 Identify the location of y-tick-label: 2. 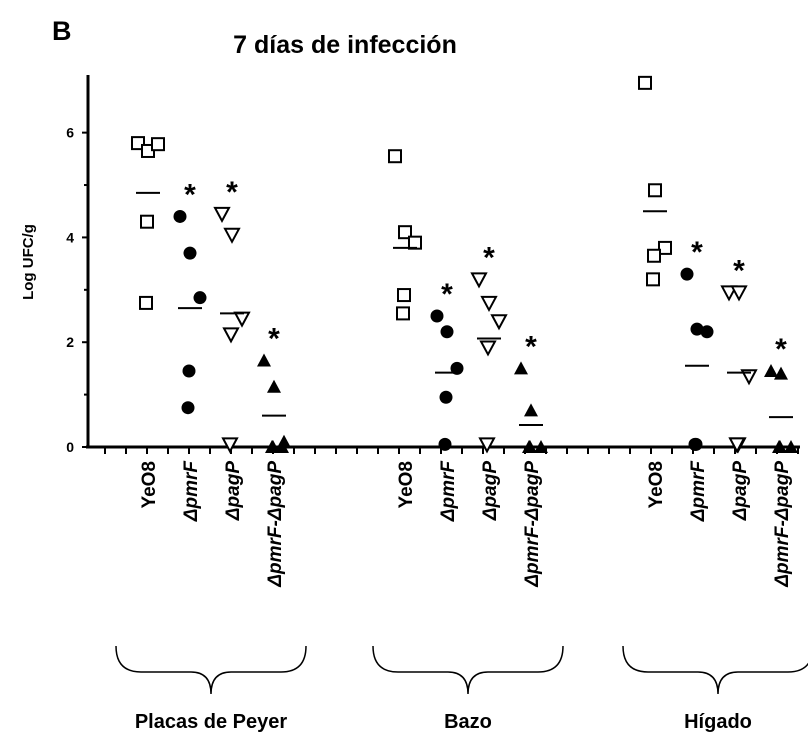
(70, 342).